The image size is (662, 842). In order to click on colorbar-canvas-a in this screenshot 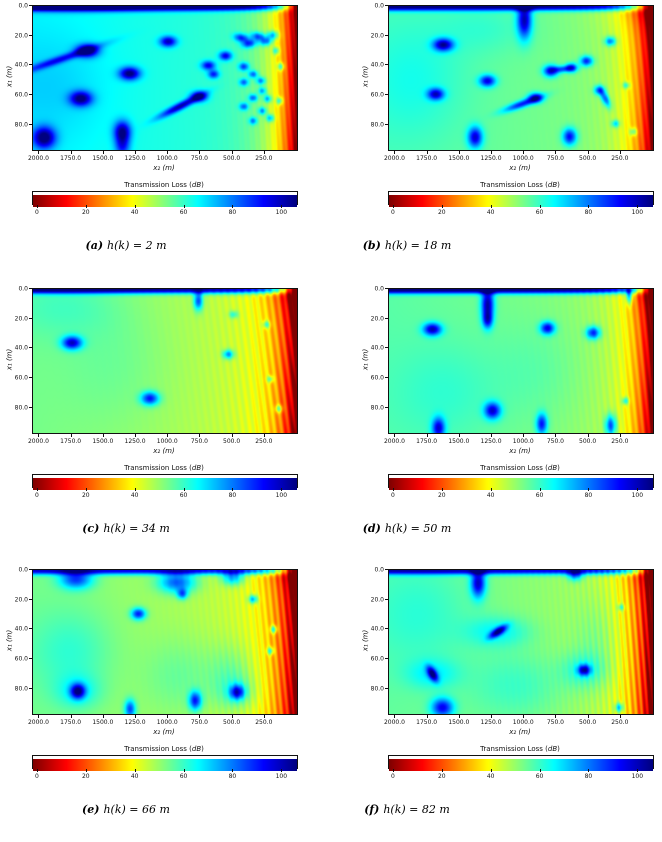, I will do `click(165, 201)`.